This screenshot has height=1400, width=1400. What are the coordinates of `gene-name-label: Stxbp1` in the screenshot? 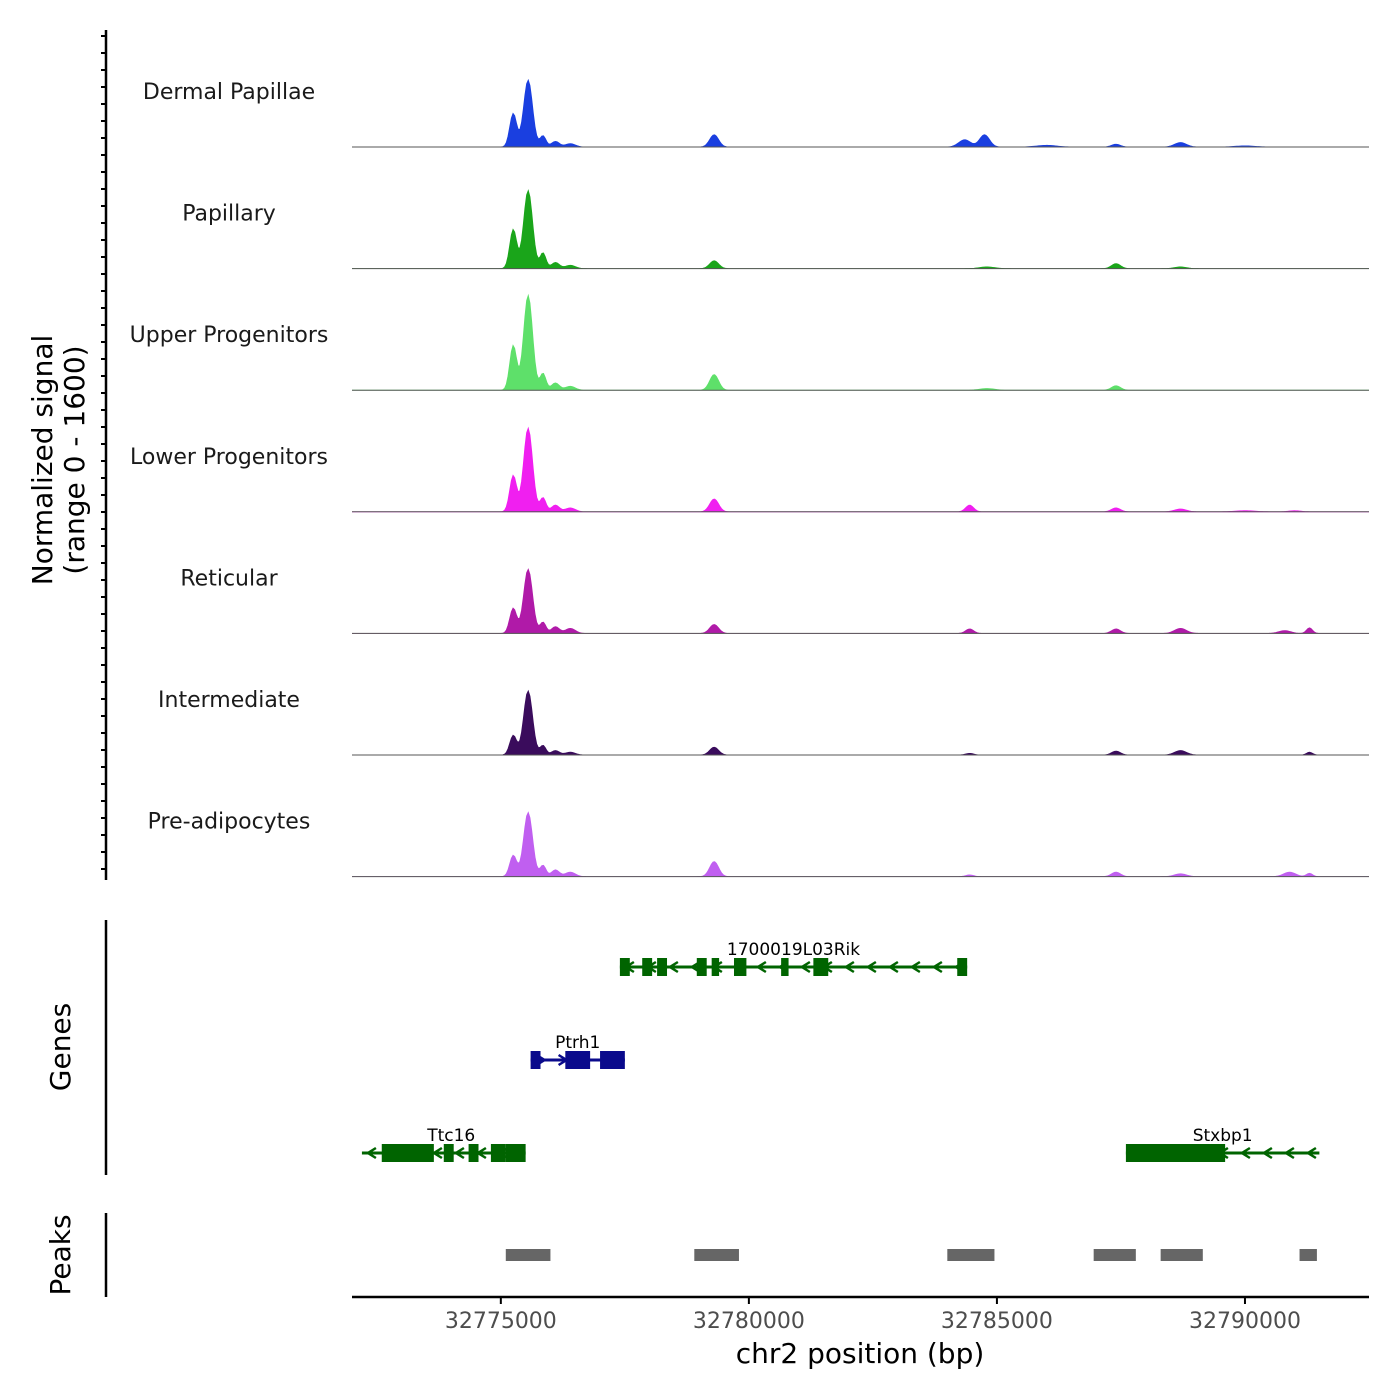 It's located at (1223, 1136).